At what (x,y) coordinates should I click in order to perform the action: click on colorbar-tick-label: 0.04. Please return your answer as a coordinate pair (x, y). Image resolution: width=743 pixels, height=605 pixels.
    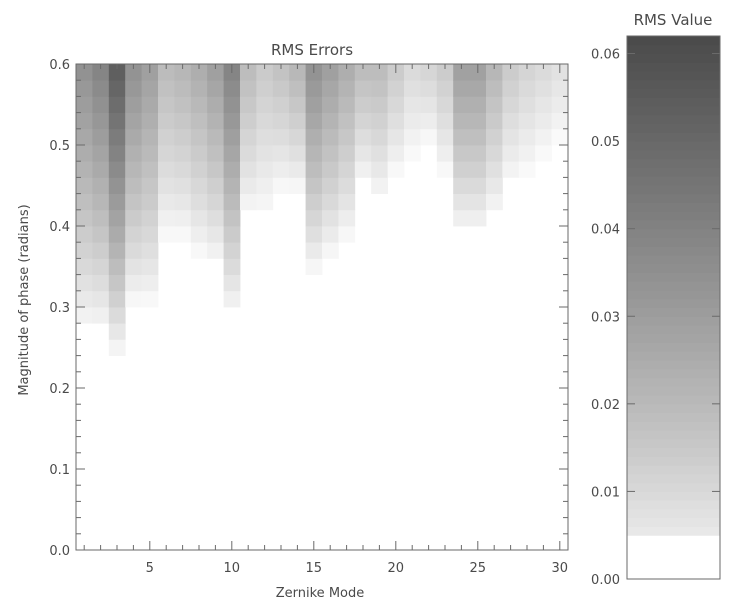
    Looking at the image, I should click on (605, 230).